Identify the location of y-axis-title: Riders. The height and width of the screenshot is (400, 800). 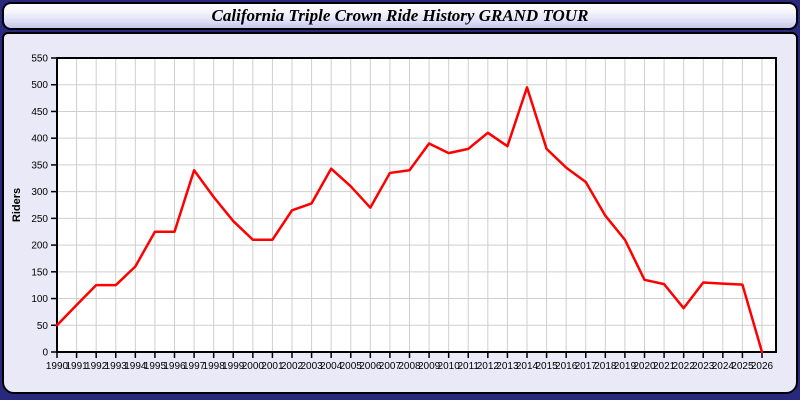
(17, 205).